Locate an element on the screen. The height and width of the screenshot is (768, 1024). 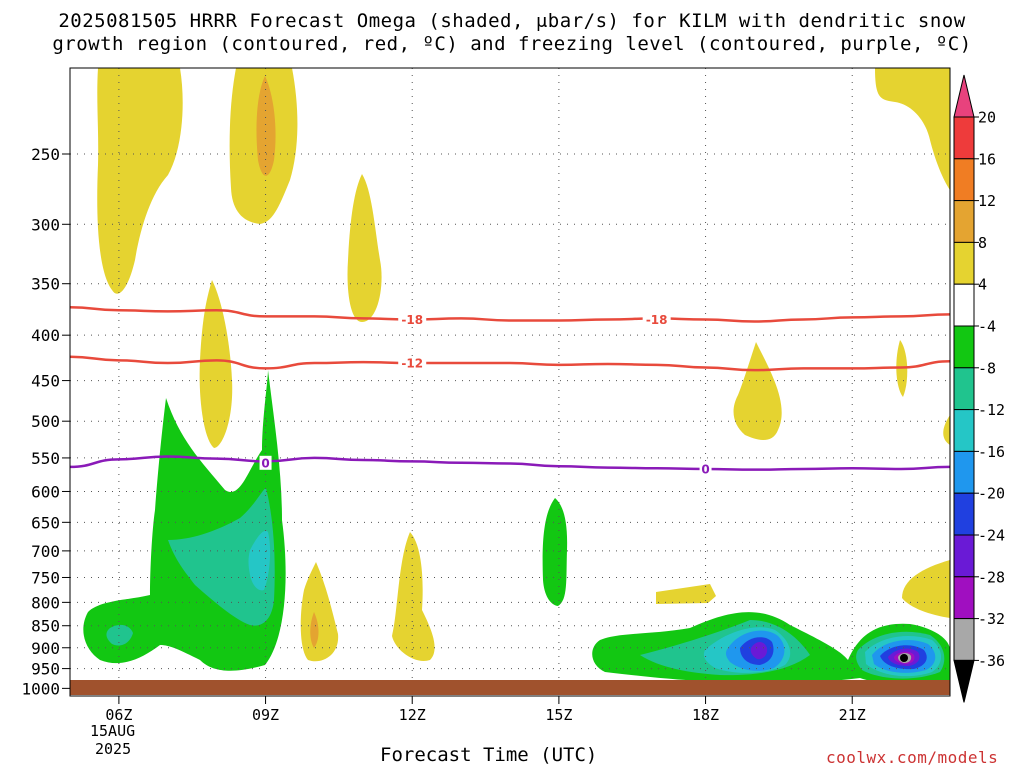
x-tick-label: 12Z is located at coordinates (412, 715).